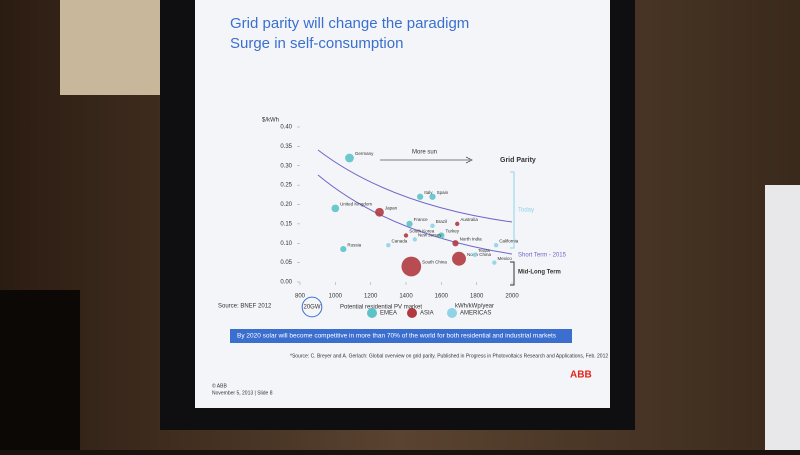  What do you see at coordinates (245, 307) in the screenshot?
I see `source-note: Source: BNEF 2012` at bounding box center [245, 307].